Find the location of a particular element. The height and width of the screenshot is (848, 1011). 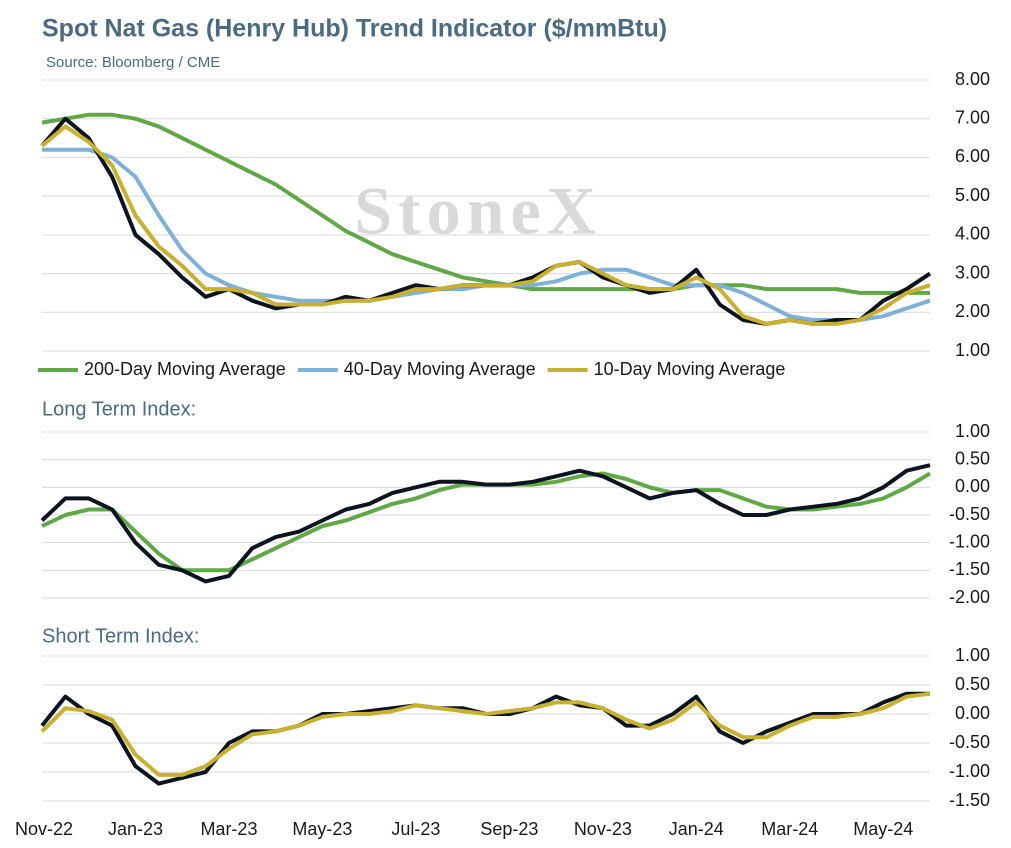

legend-label: 10-Day Moving Average is located at coordinates (690, 369).